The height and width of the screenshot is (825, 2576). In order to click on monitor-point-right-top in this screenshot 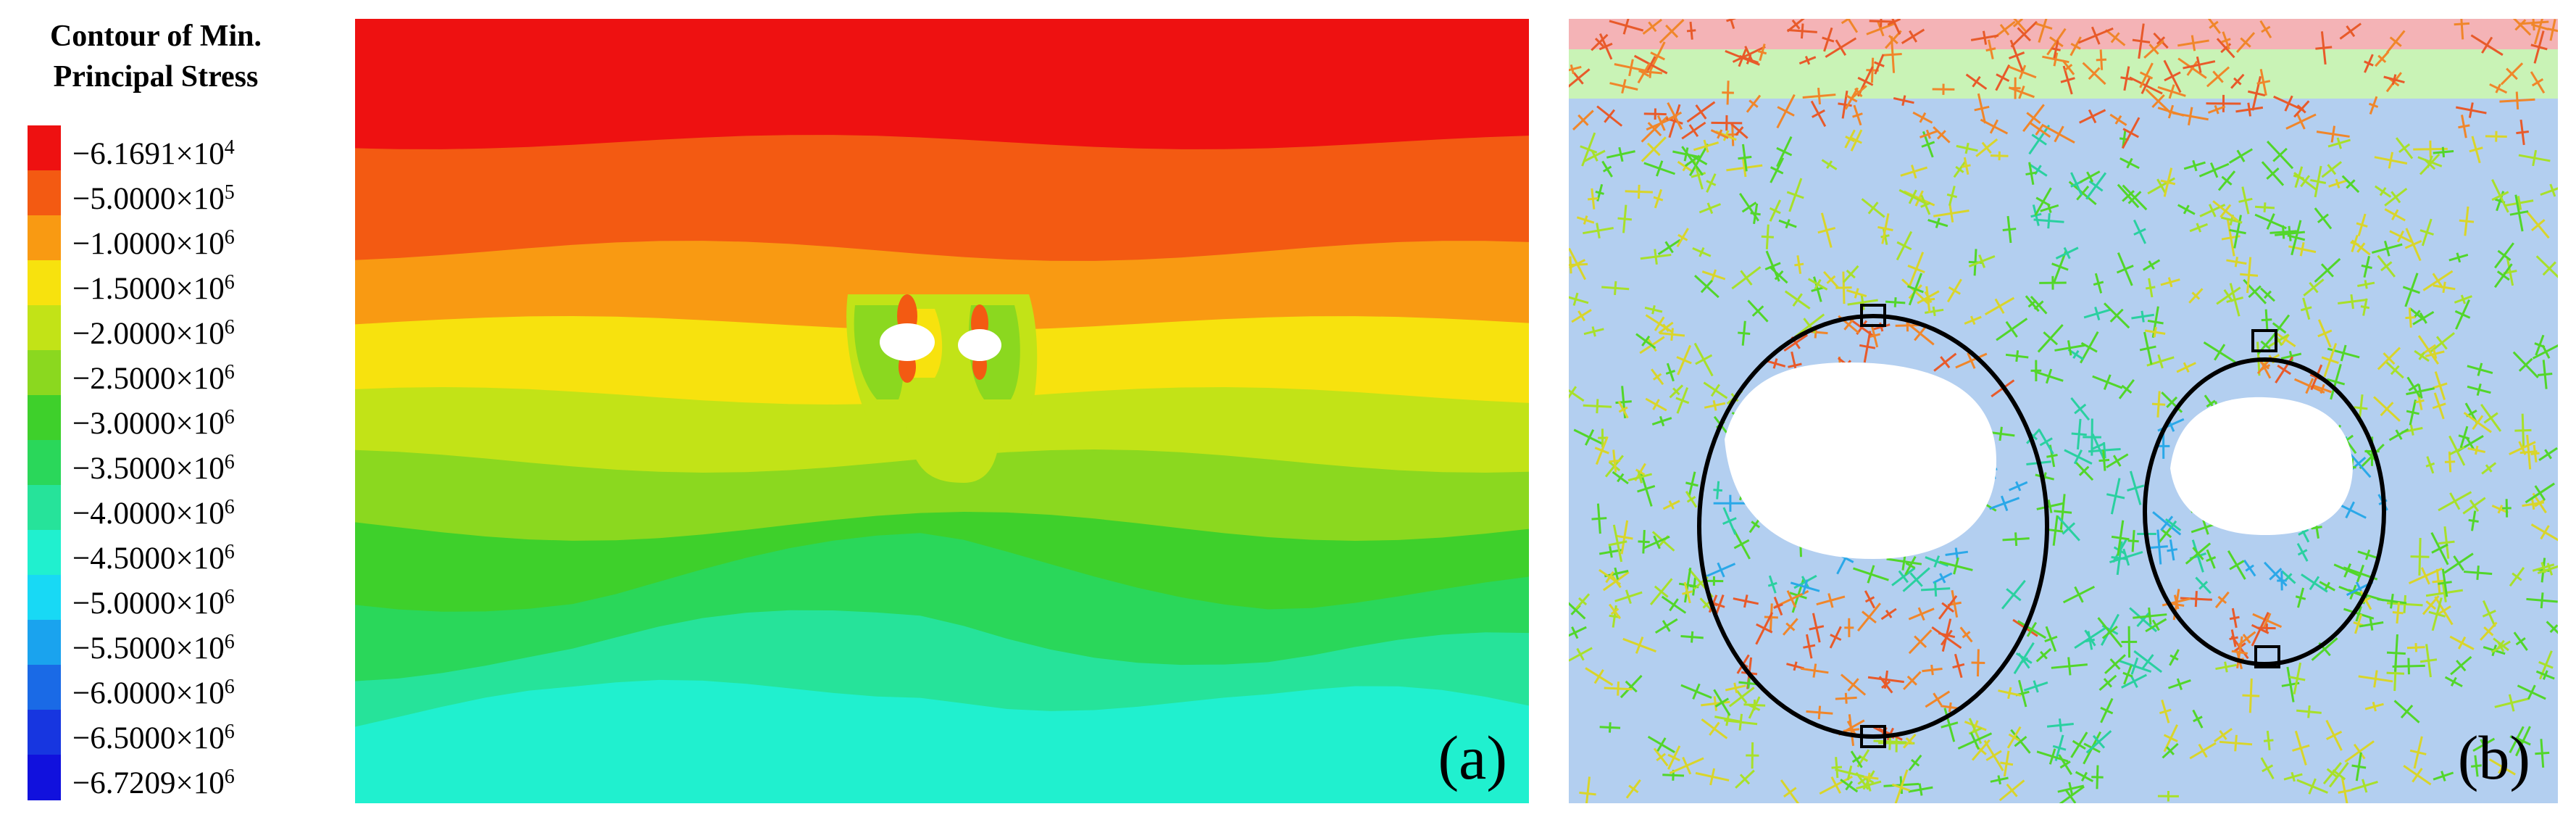, I will do `click(2264, 340)`.